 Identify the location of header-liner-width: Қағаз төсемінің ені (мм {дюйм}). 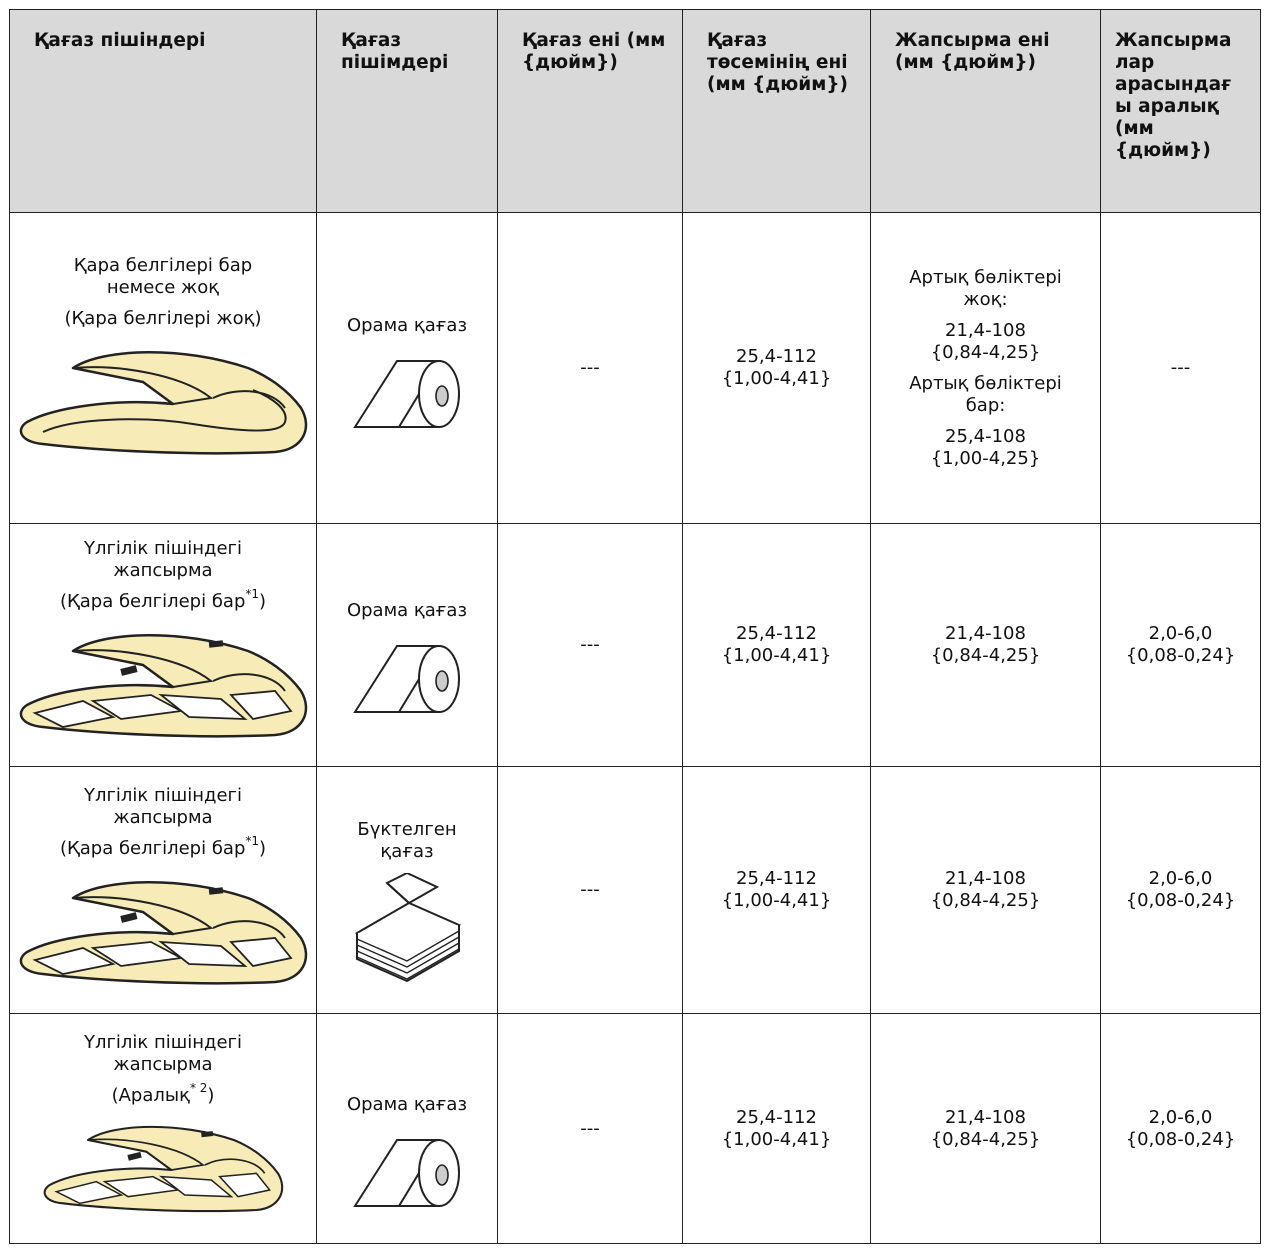
(776, 111).